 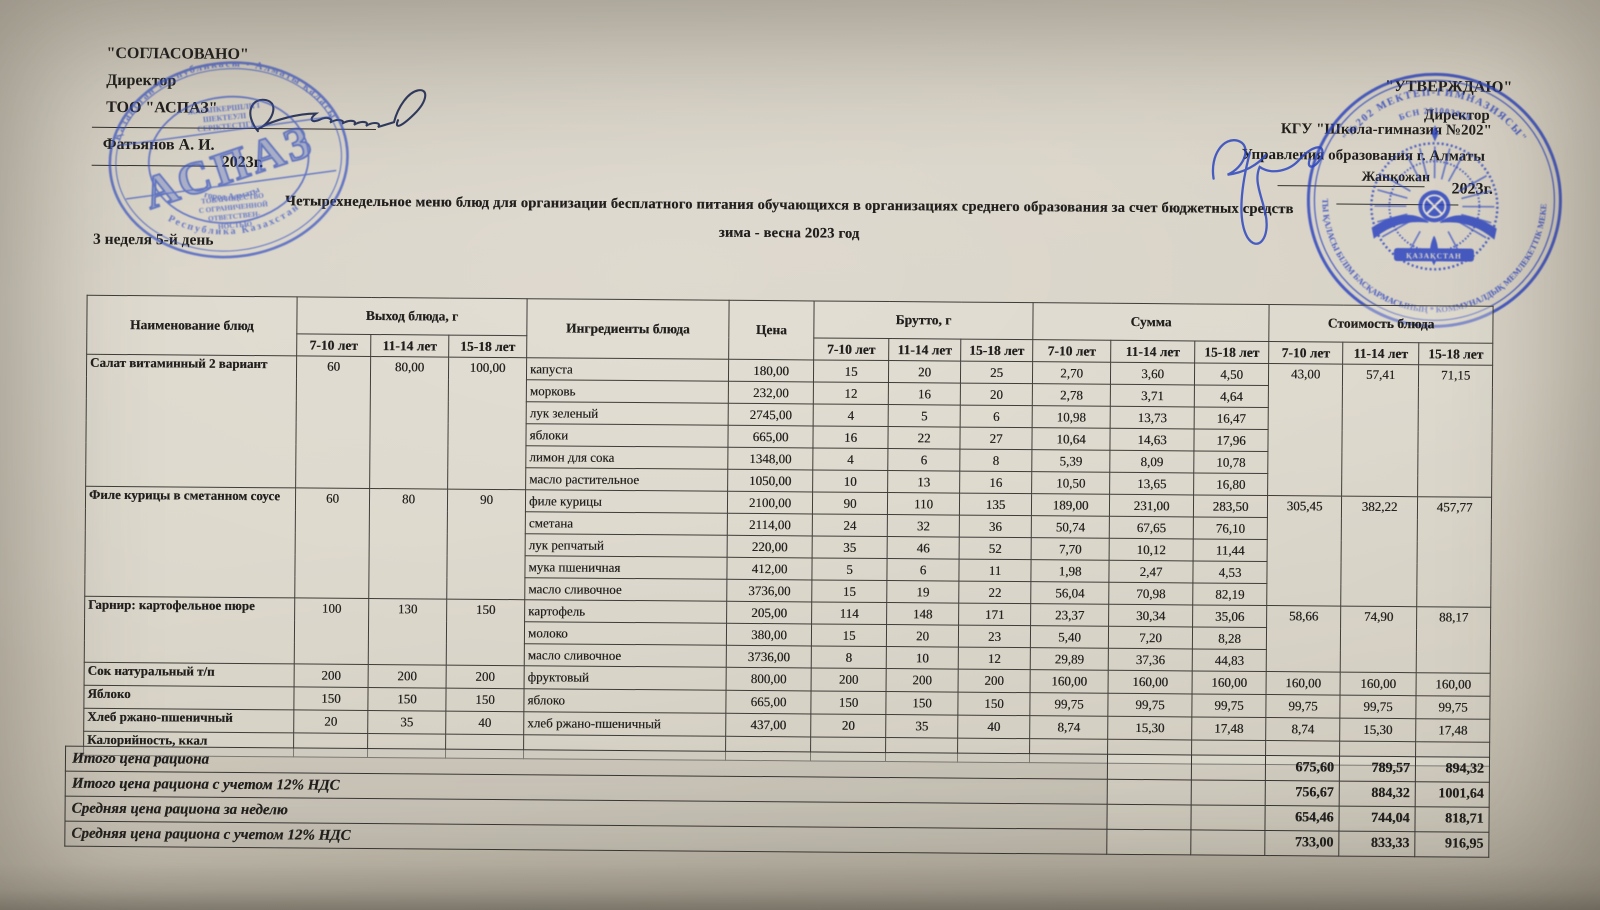 I want to click on price-cell: 437,00, so click(x=768, y=725).